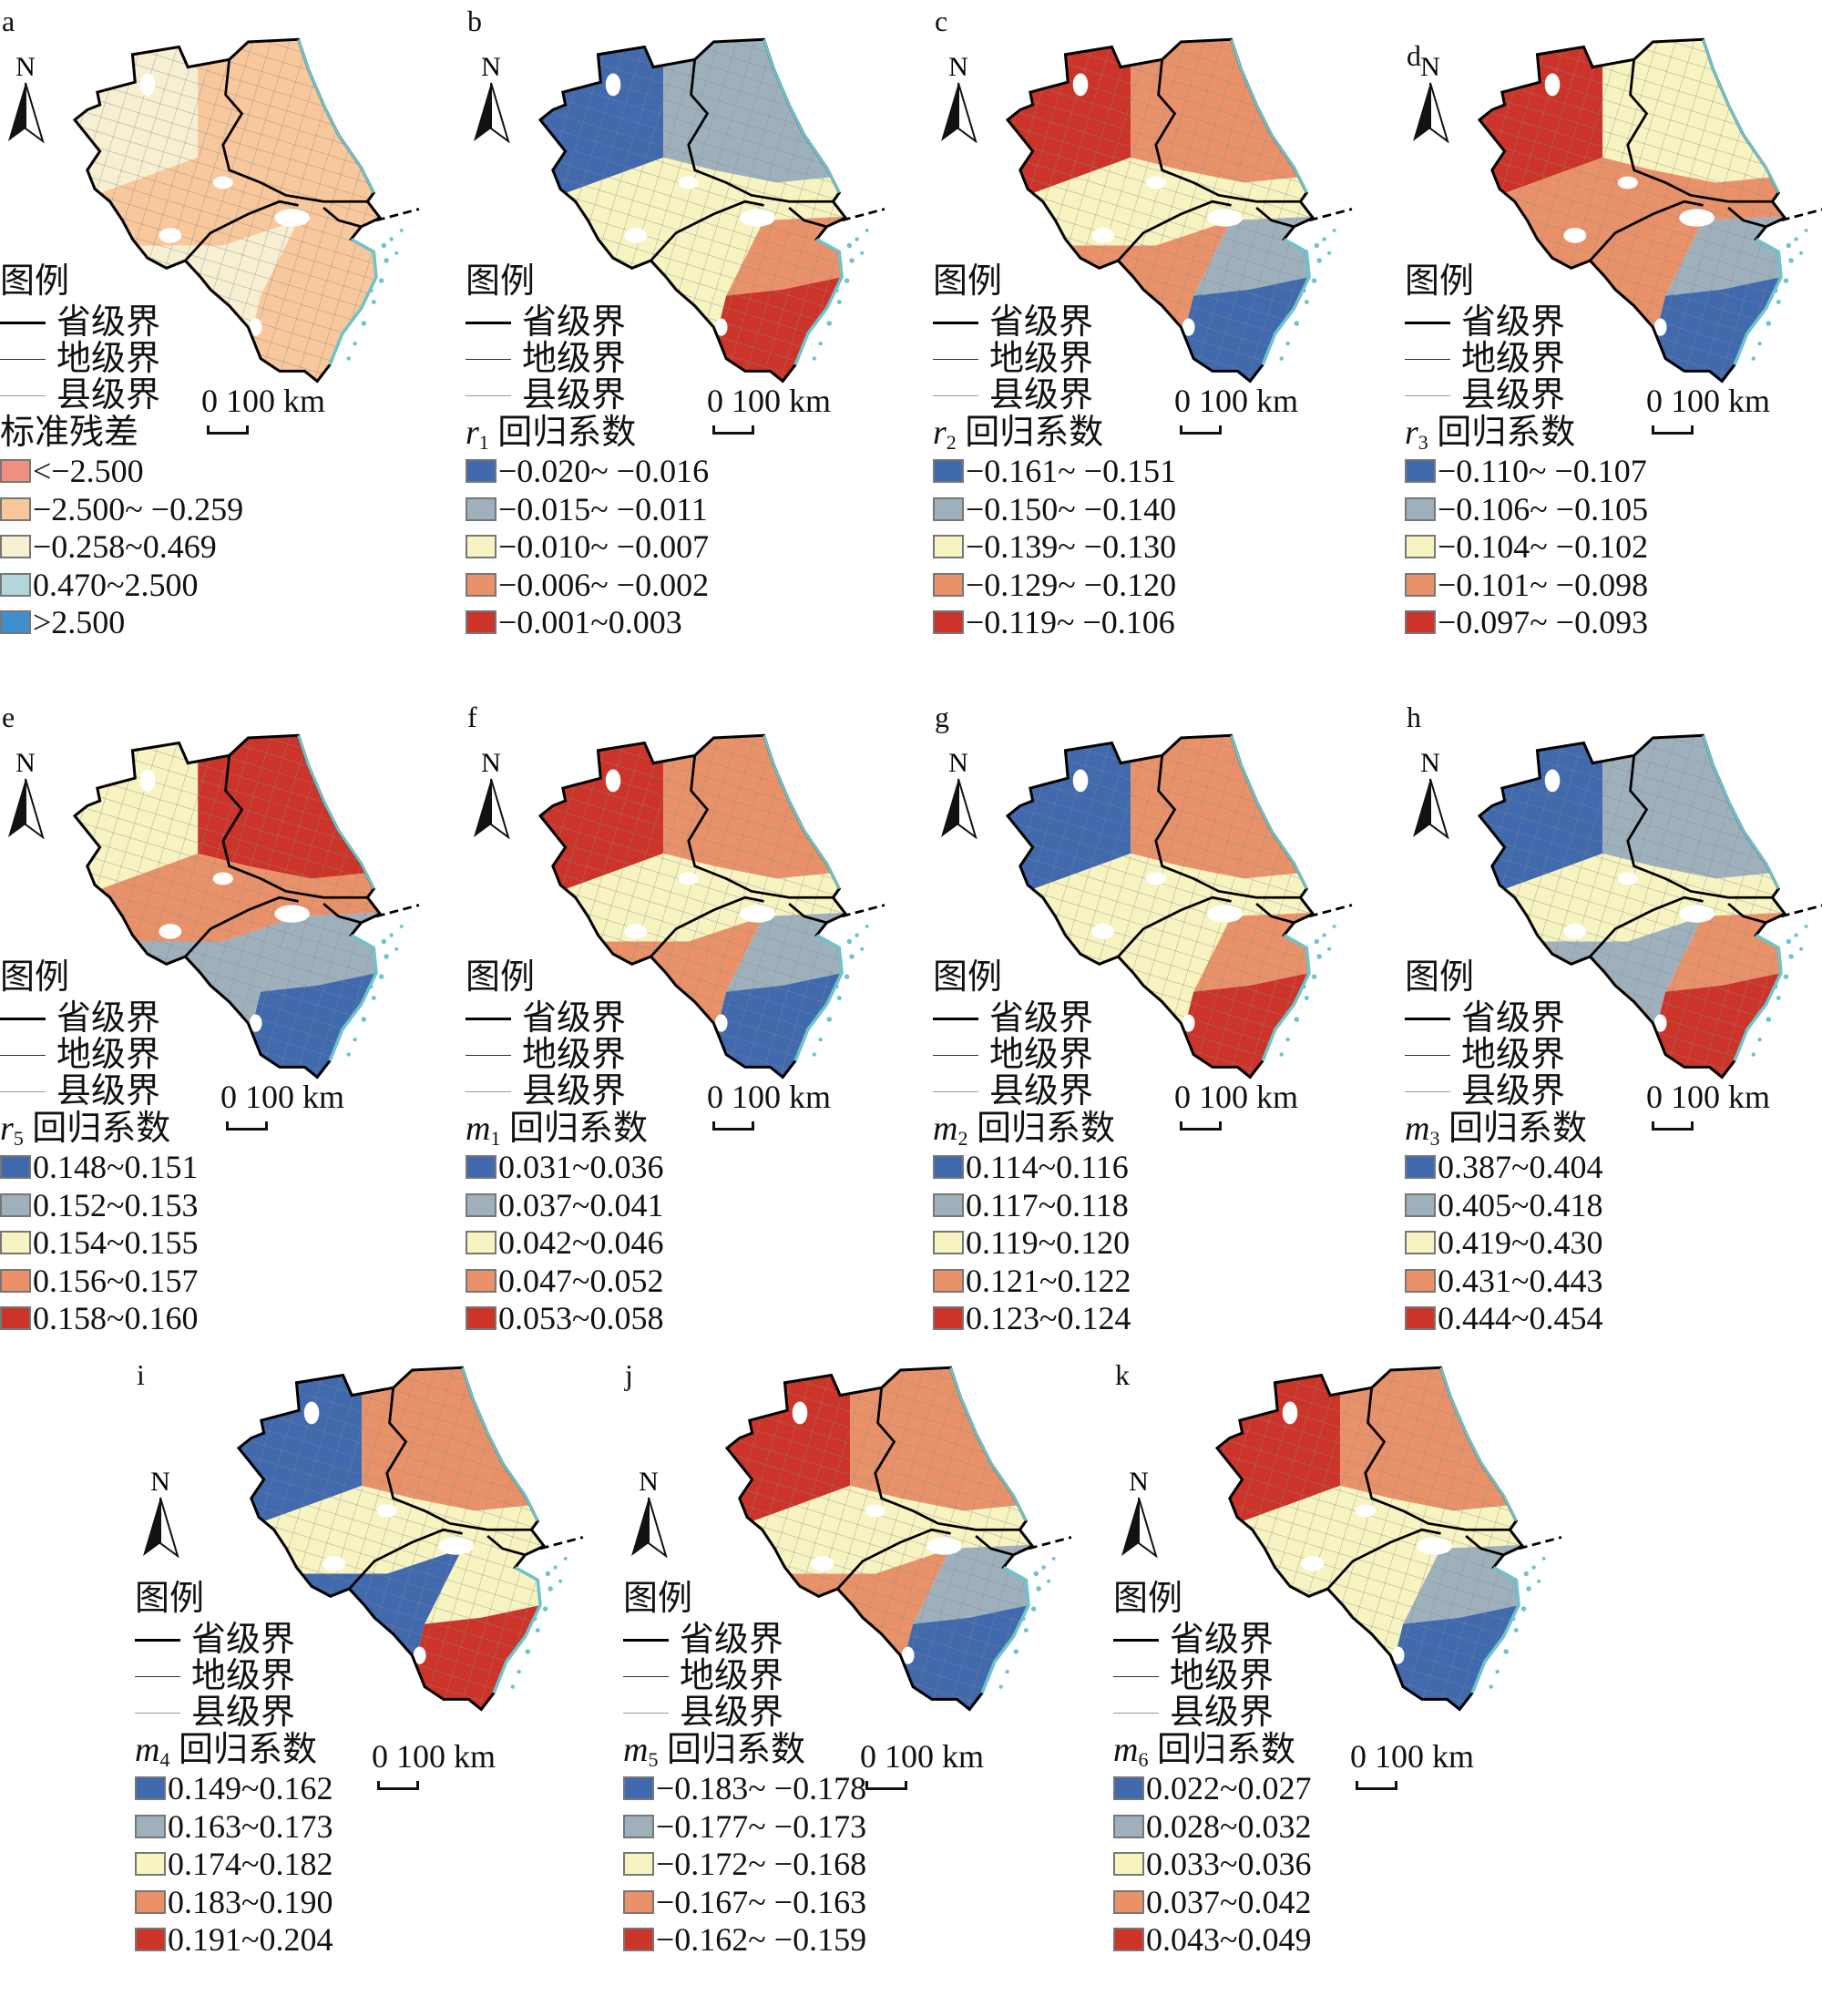 The height and width of the screenshot is (2016, 1822). Describe the element at coordinates (1521, 1280) in the screenshot. I see `legend-class-label: 0.431~0.443` at that location.